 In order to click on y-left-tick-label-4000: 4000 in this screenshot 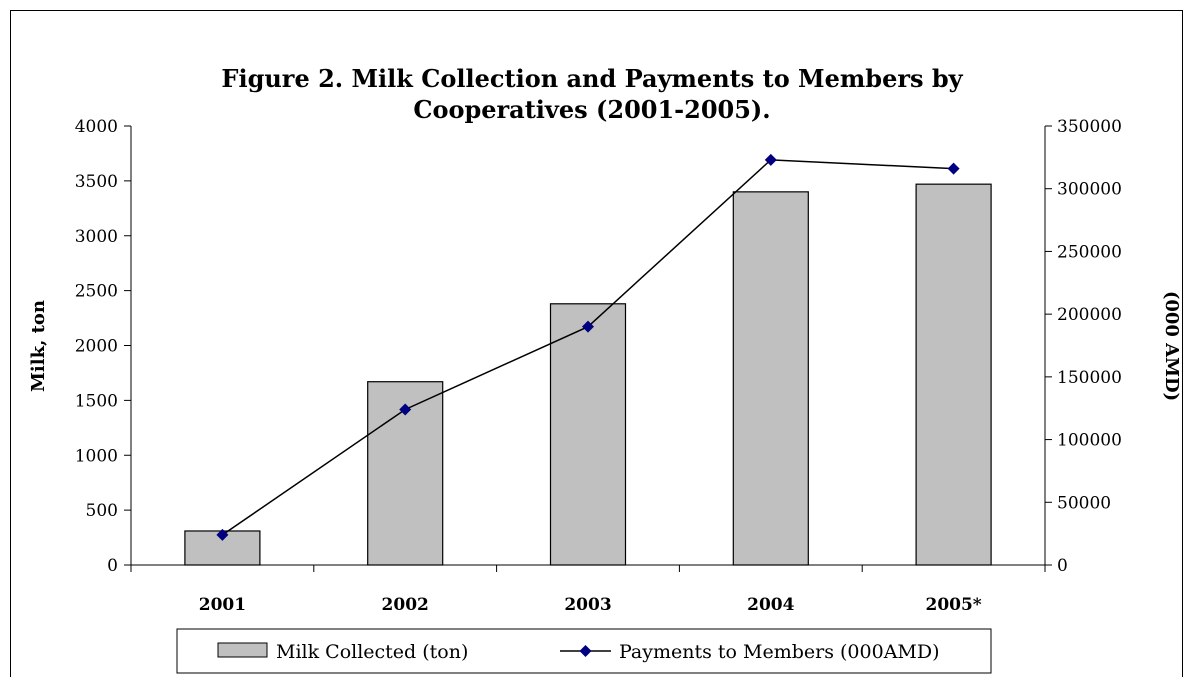, I will do `click(96, 127)`.